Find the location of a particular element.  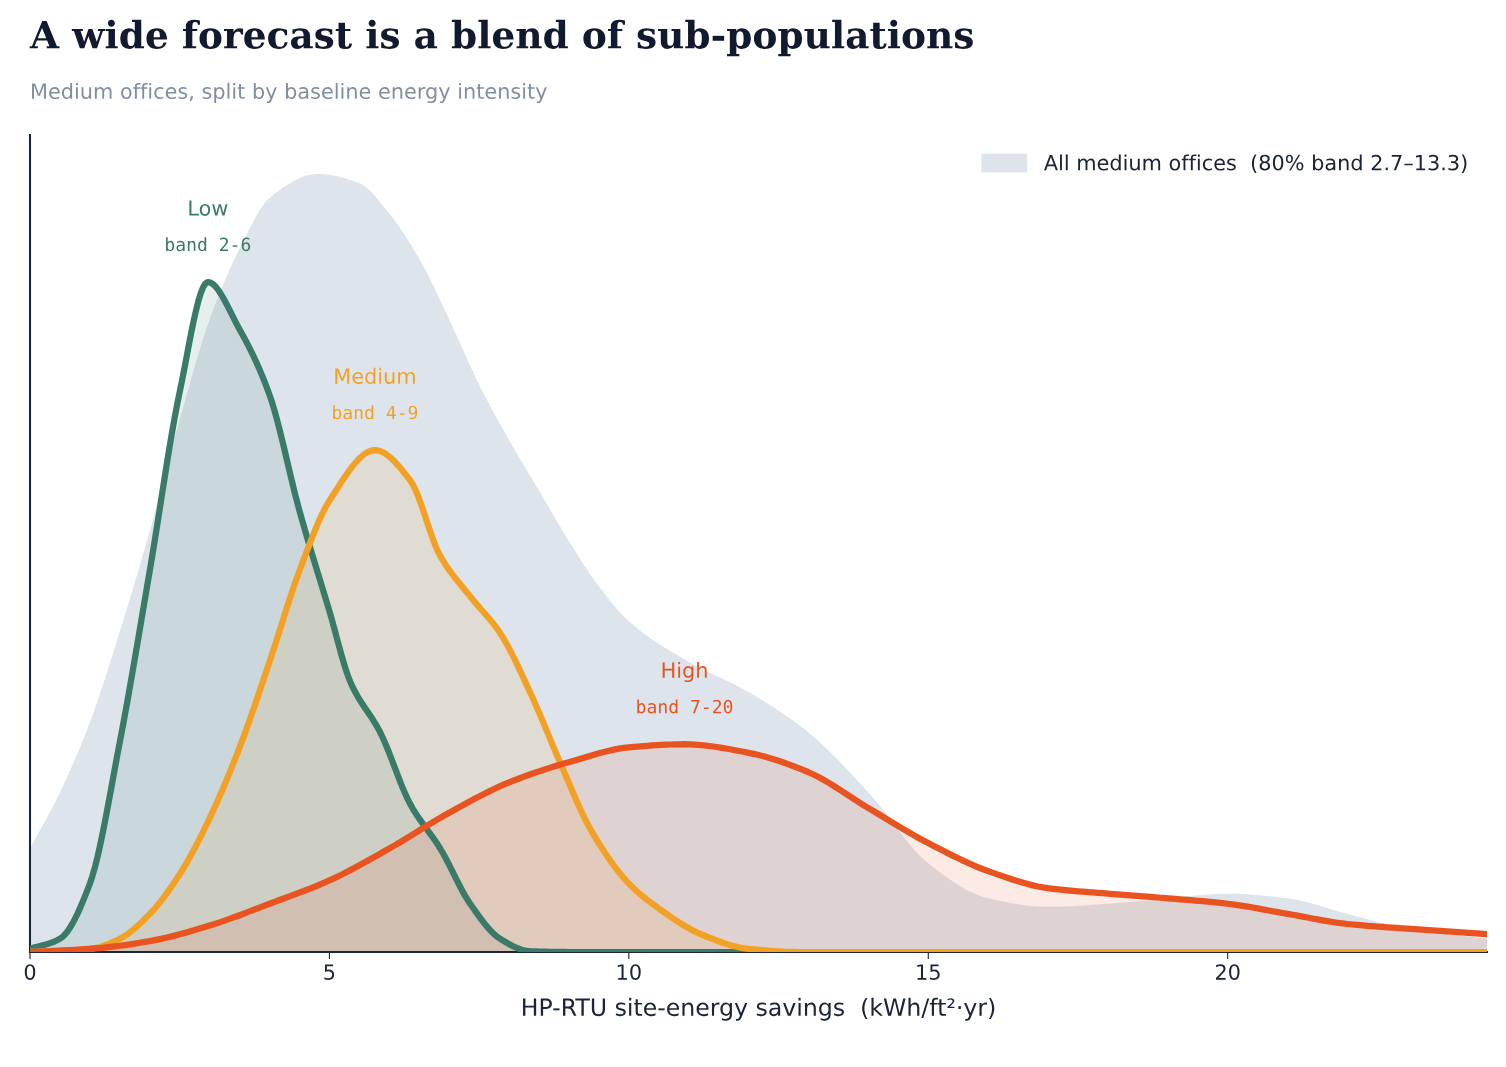

text: Medium is located at coordinates (375, 375).